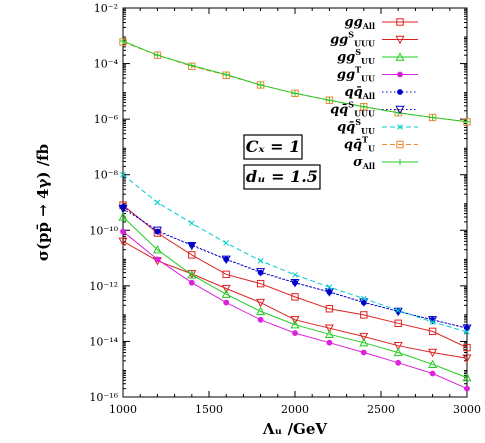 The width and height of the screenshot is (485, 443). What do you see at coordinates (364, 163) in the screenshot?
I see `legend-label: σAll` at bounding box center [364, 163].